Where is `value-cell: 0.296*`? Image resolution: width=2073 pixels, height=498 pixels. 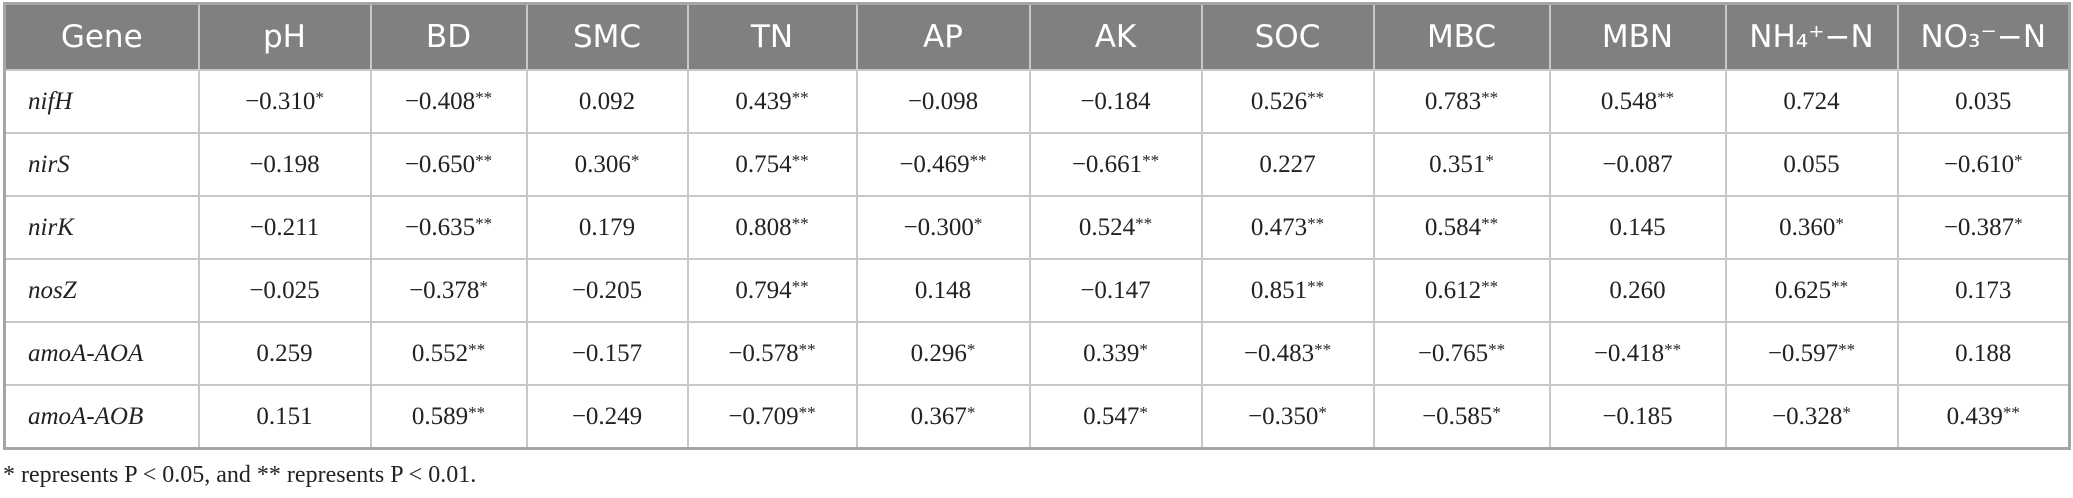
value-cell: 0.296* is located at coordinates (943, 353).